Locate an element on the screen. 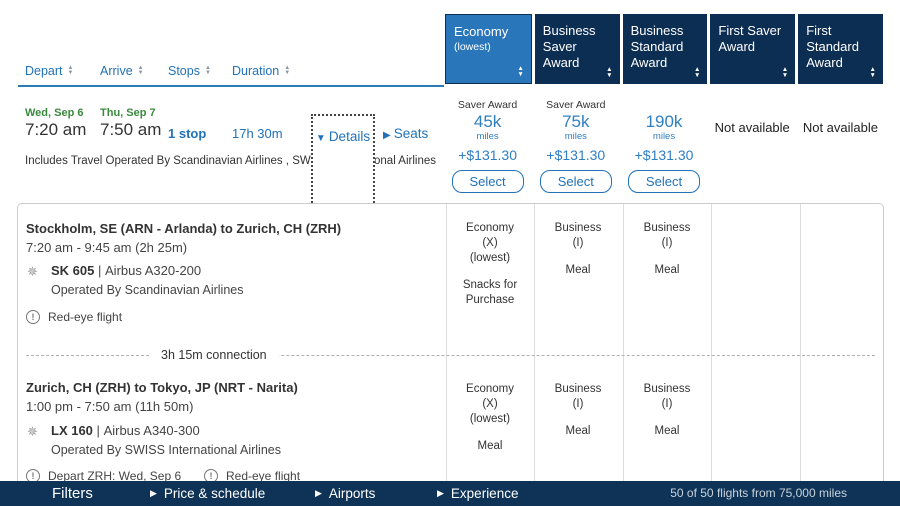  filter-experience: ▶ Experience is located at coordinates (477, 493).